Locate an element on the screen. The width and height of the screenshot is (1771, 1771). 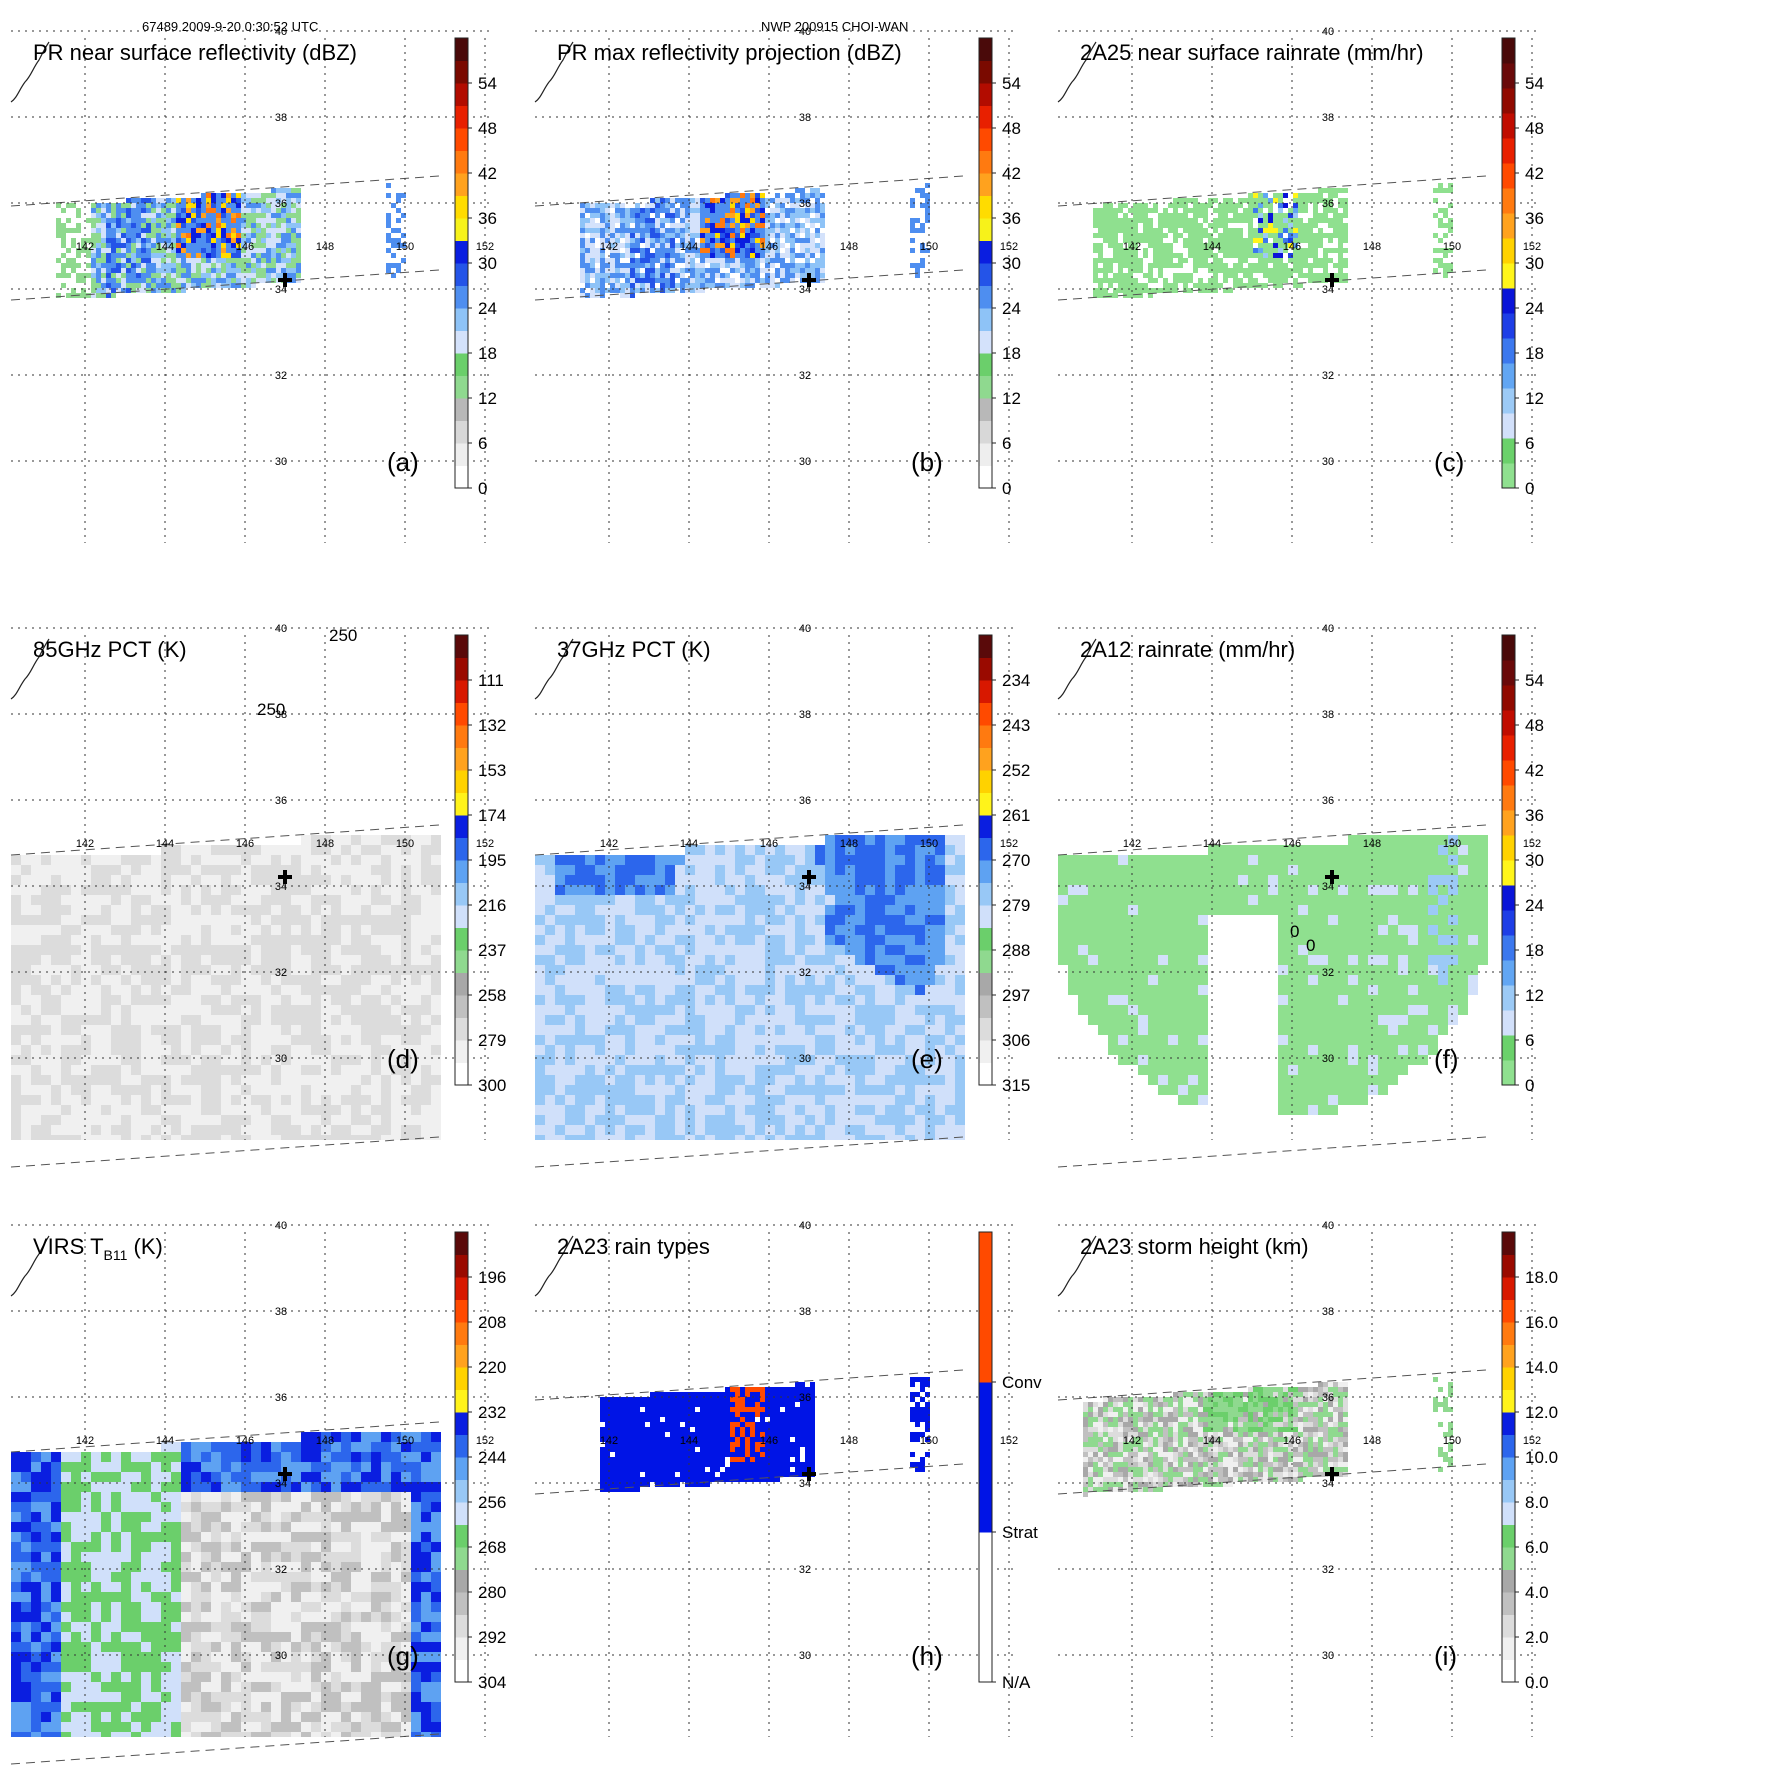
panel-g-colorbar: 304 292 280 268 256 244 232 220 208 196 is located at coordinates (480, 1461).